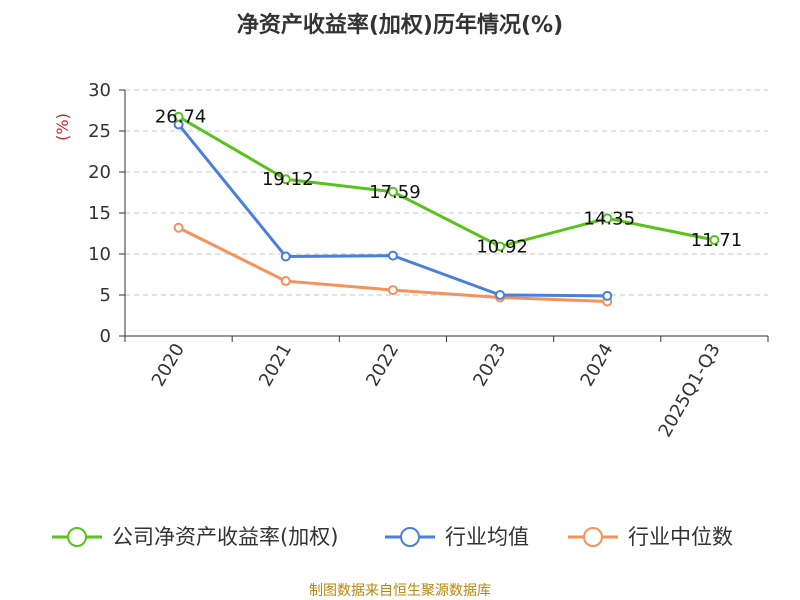  Describe the element at coordinates (99, 254) in the screenshot. I see `y-tick-label: 10` at that location.